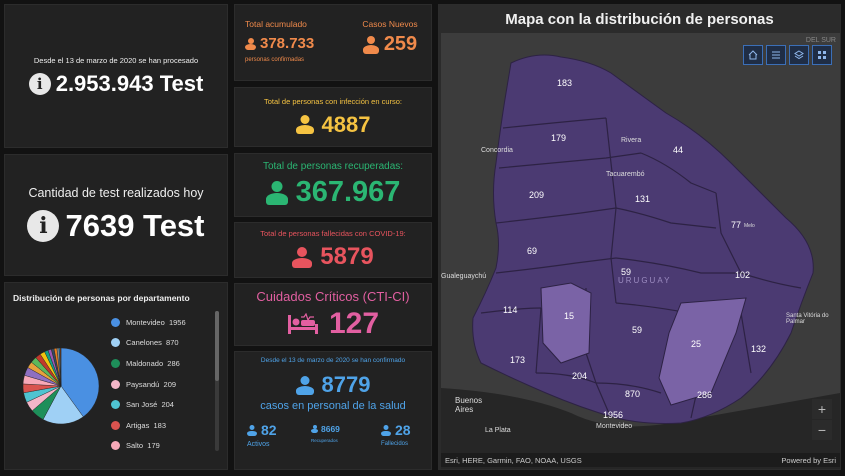  Describe the element at coordinates (333, 185) in the screenshot. I see `recovered-panel: Total de personas recuperadas: 367.967` at that location.